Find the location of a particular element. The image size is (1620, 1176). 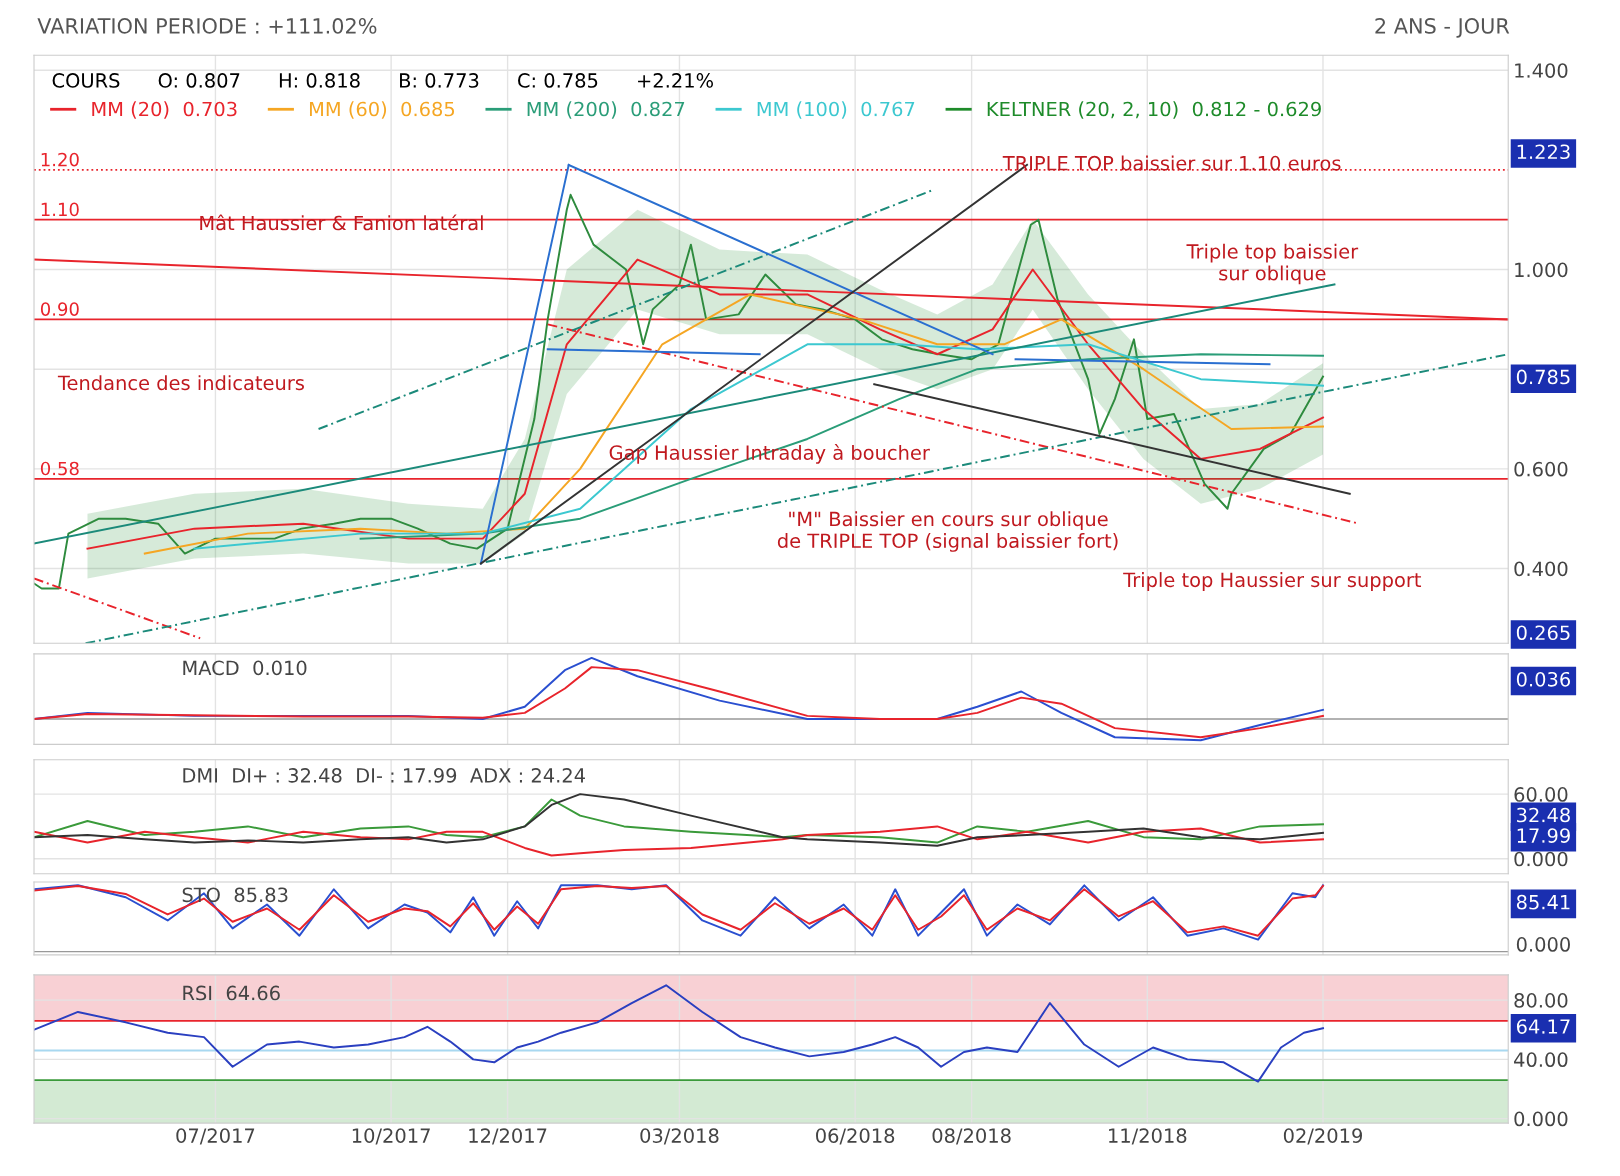

x-tick-label: 06/2018 is located at coordinates (855, 1136).